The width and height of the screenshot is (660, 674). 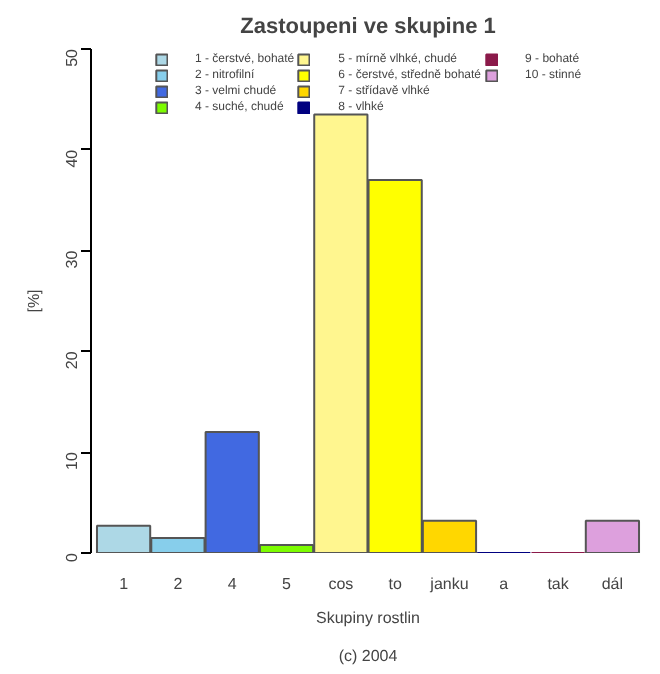 I want to click on x-tick-label: tak, so click(x=559, y=584).